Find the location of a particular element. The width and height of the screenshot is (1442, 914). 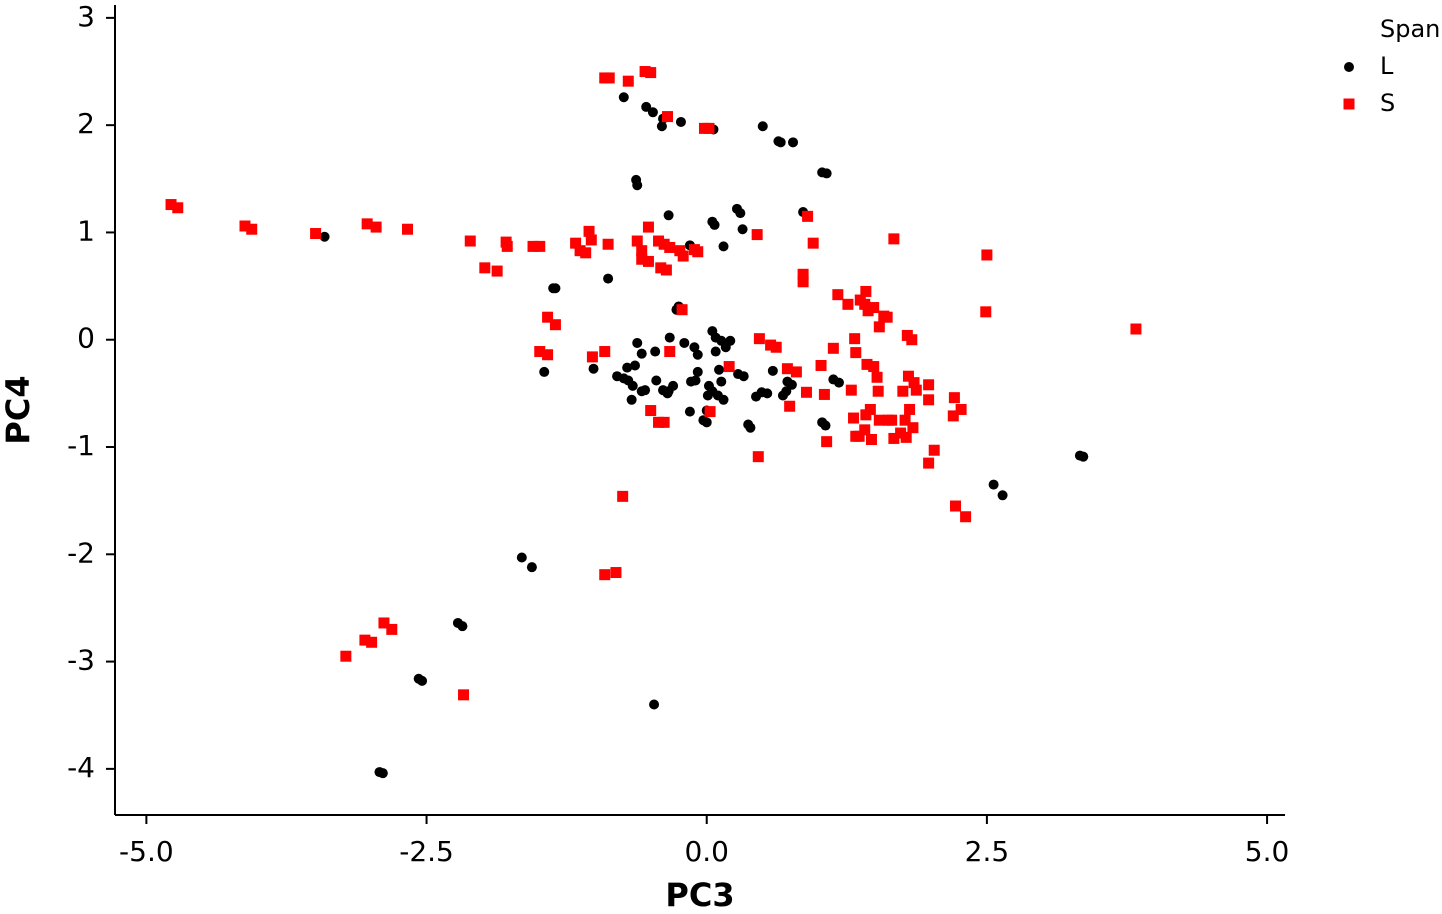

y-tick-label: -4 is located at coordinates (81, 767).